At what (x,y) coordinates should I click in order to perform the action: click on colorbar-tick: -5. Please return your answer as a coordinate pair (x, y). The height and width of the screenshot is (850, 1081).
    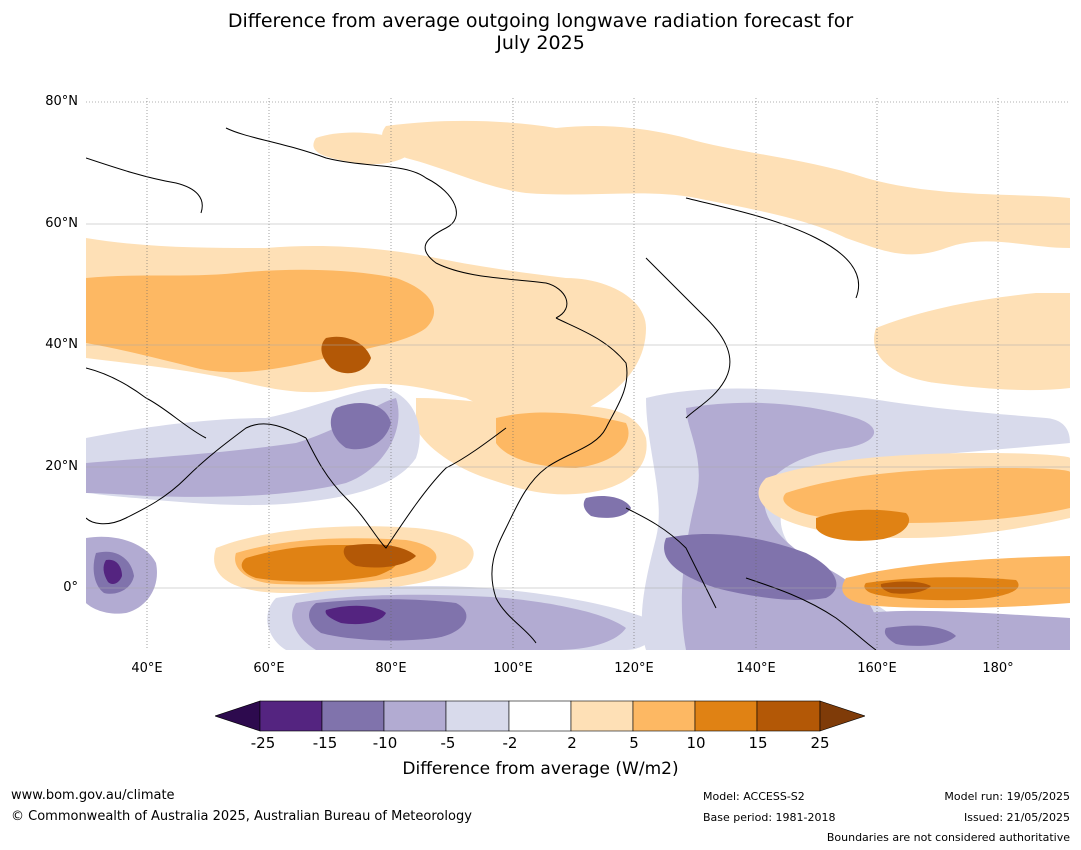
    Looking at the image, I should click on (448, 743).